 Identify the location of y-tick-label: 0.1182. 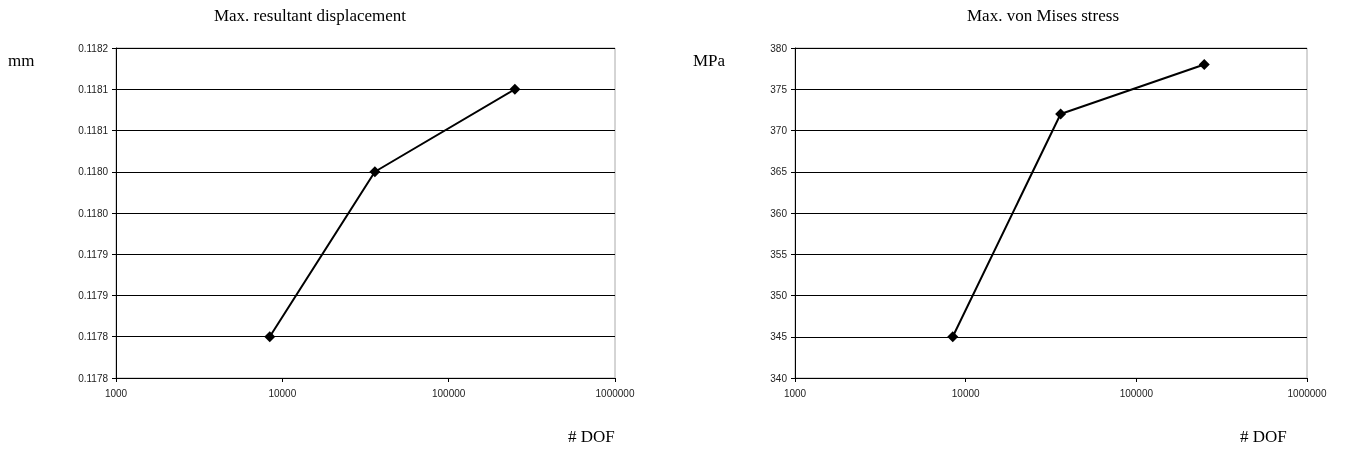
(93, 48).